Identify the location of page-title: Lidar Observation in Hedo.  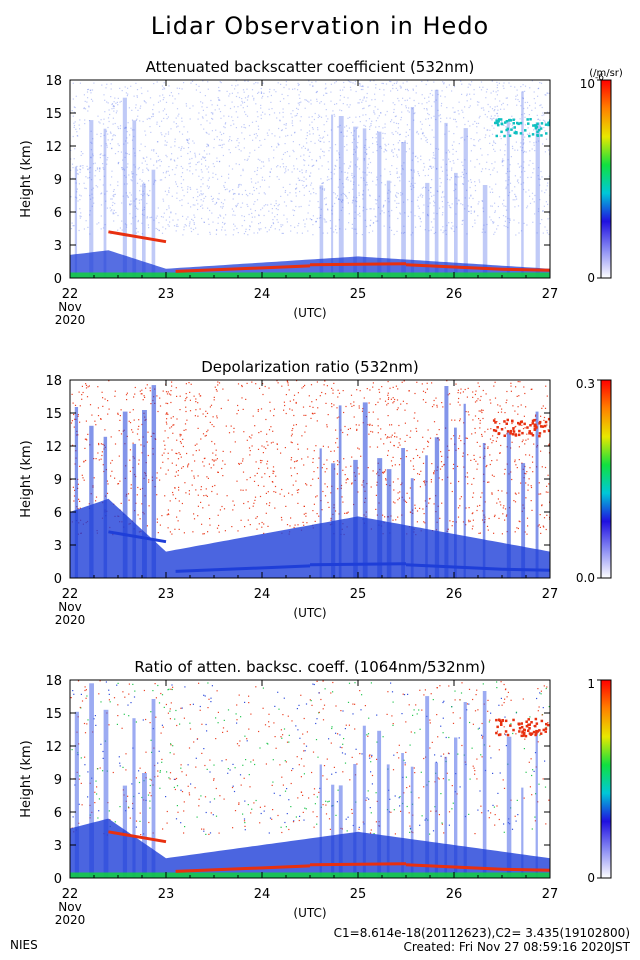
(320, 26).